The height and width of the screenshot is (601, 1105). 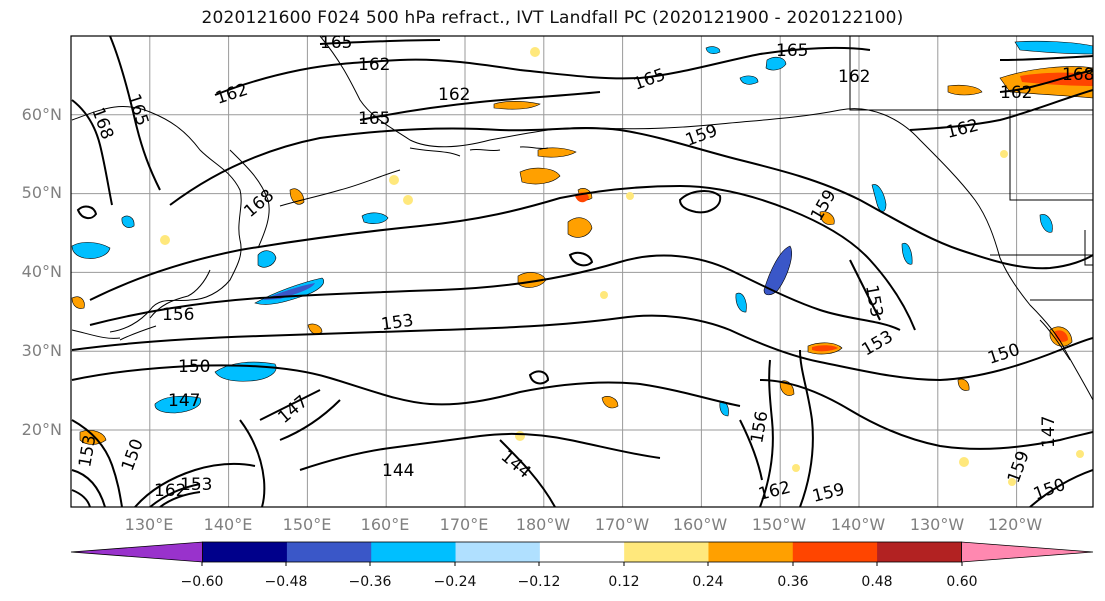 What do you see at coordinates (88, 488) in the screenshot?
I see `contour-lines-deep-sw` at bounding box center [88, 488].